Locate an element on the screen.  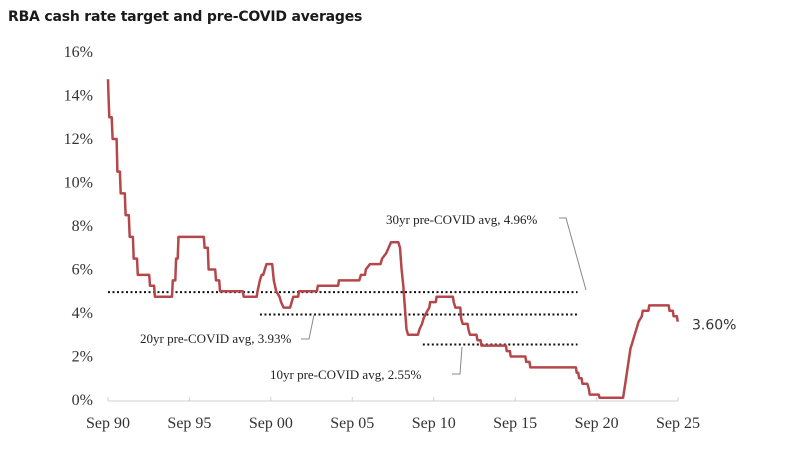
y-tick-label: 4% is located at coordinates (82, 313).